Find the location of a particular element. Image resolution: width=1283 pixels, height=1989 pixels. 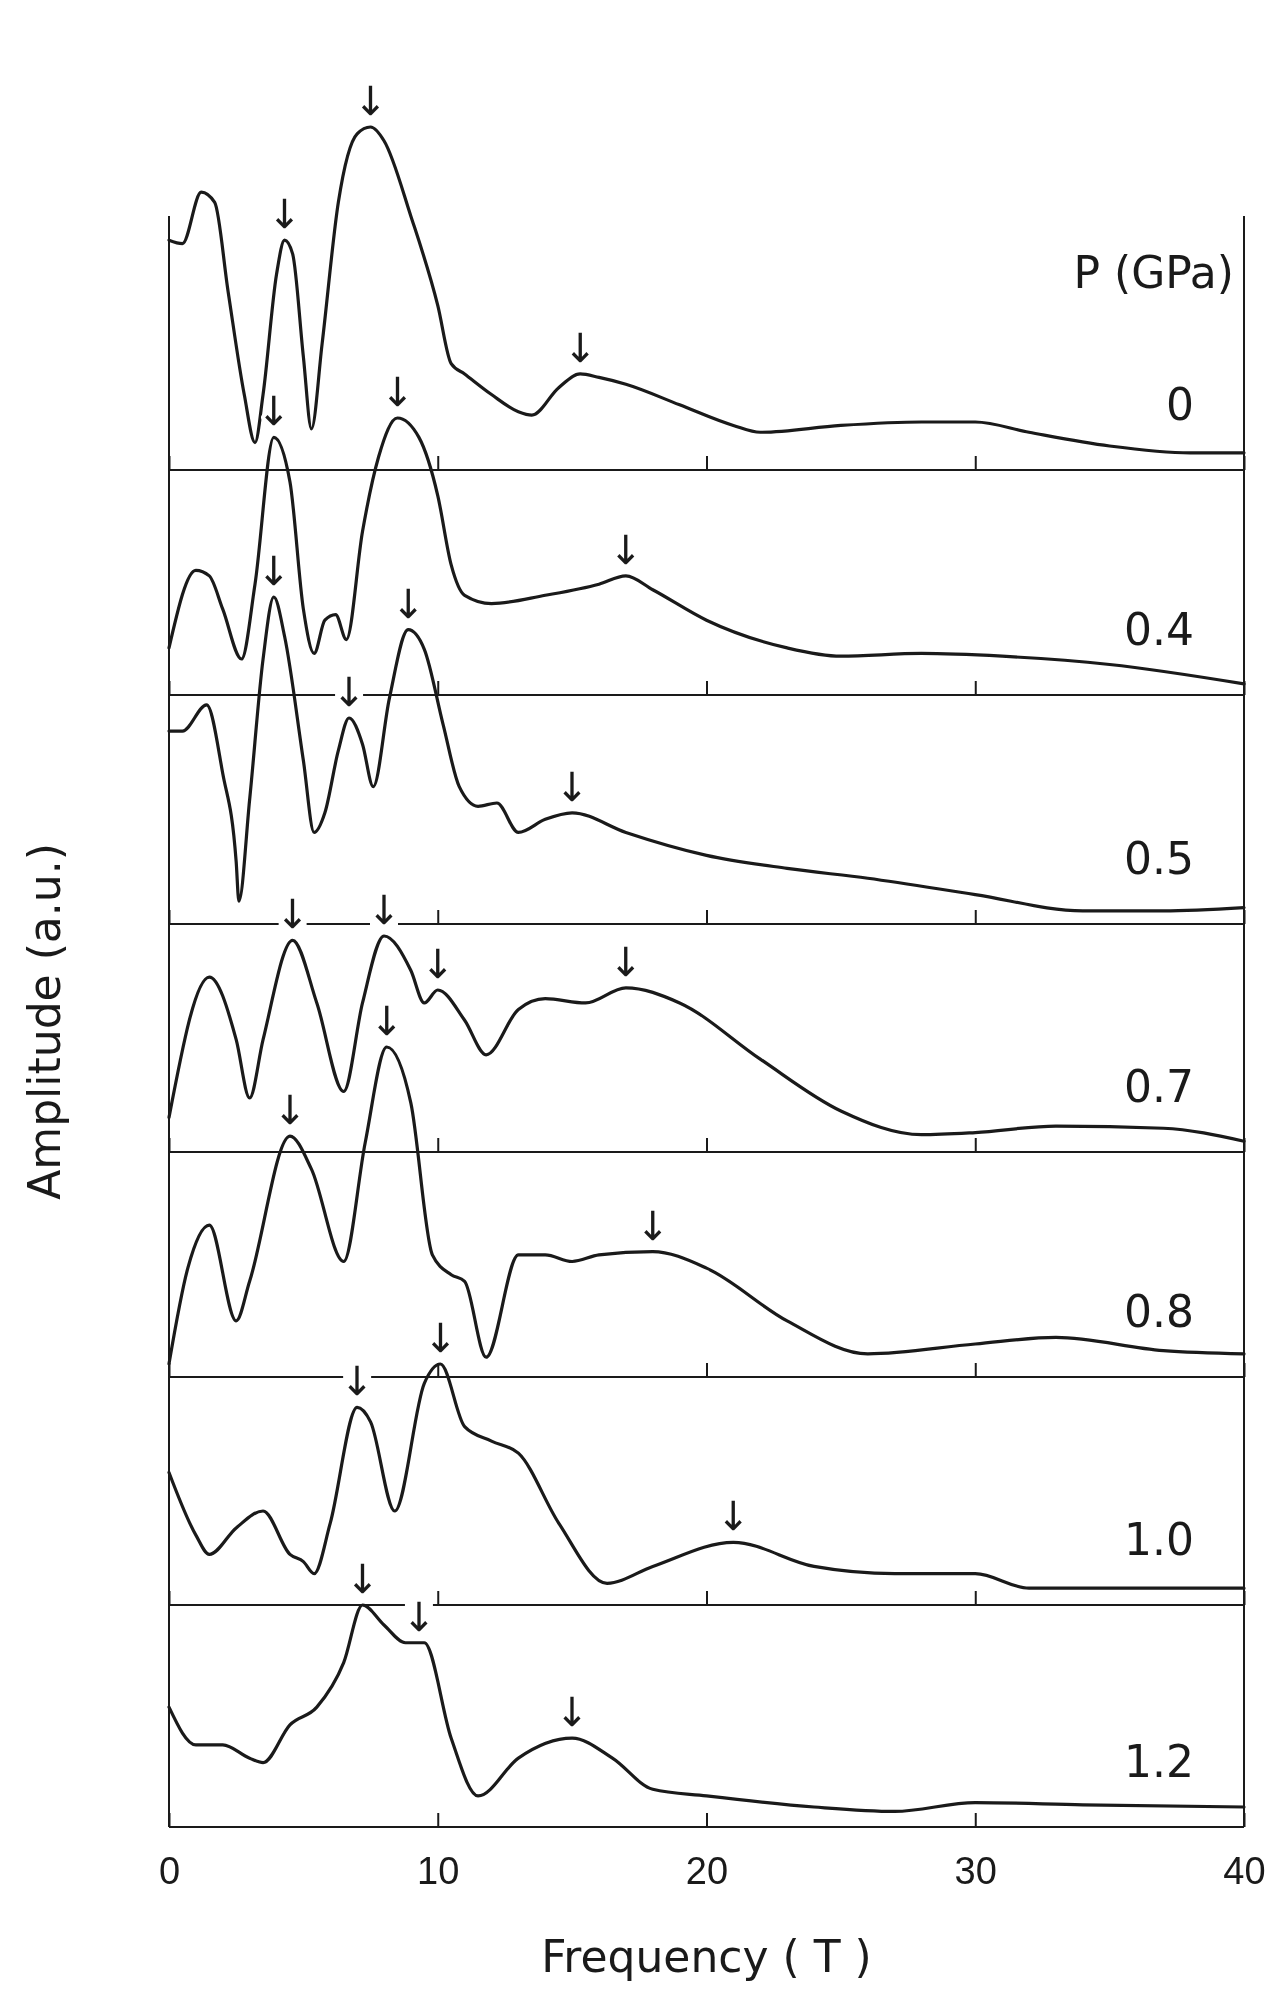

legend-title: P (GPa) is located at coordinates (1153, 272).